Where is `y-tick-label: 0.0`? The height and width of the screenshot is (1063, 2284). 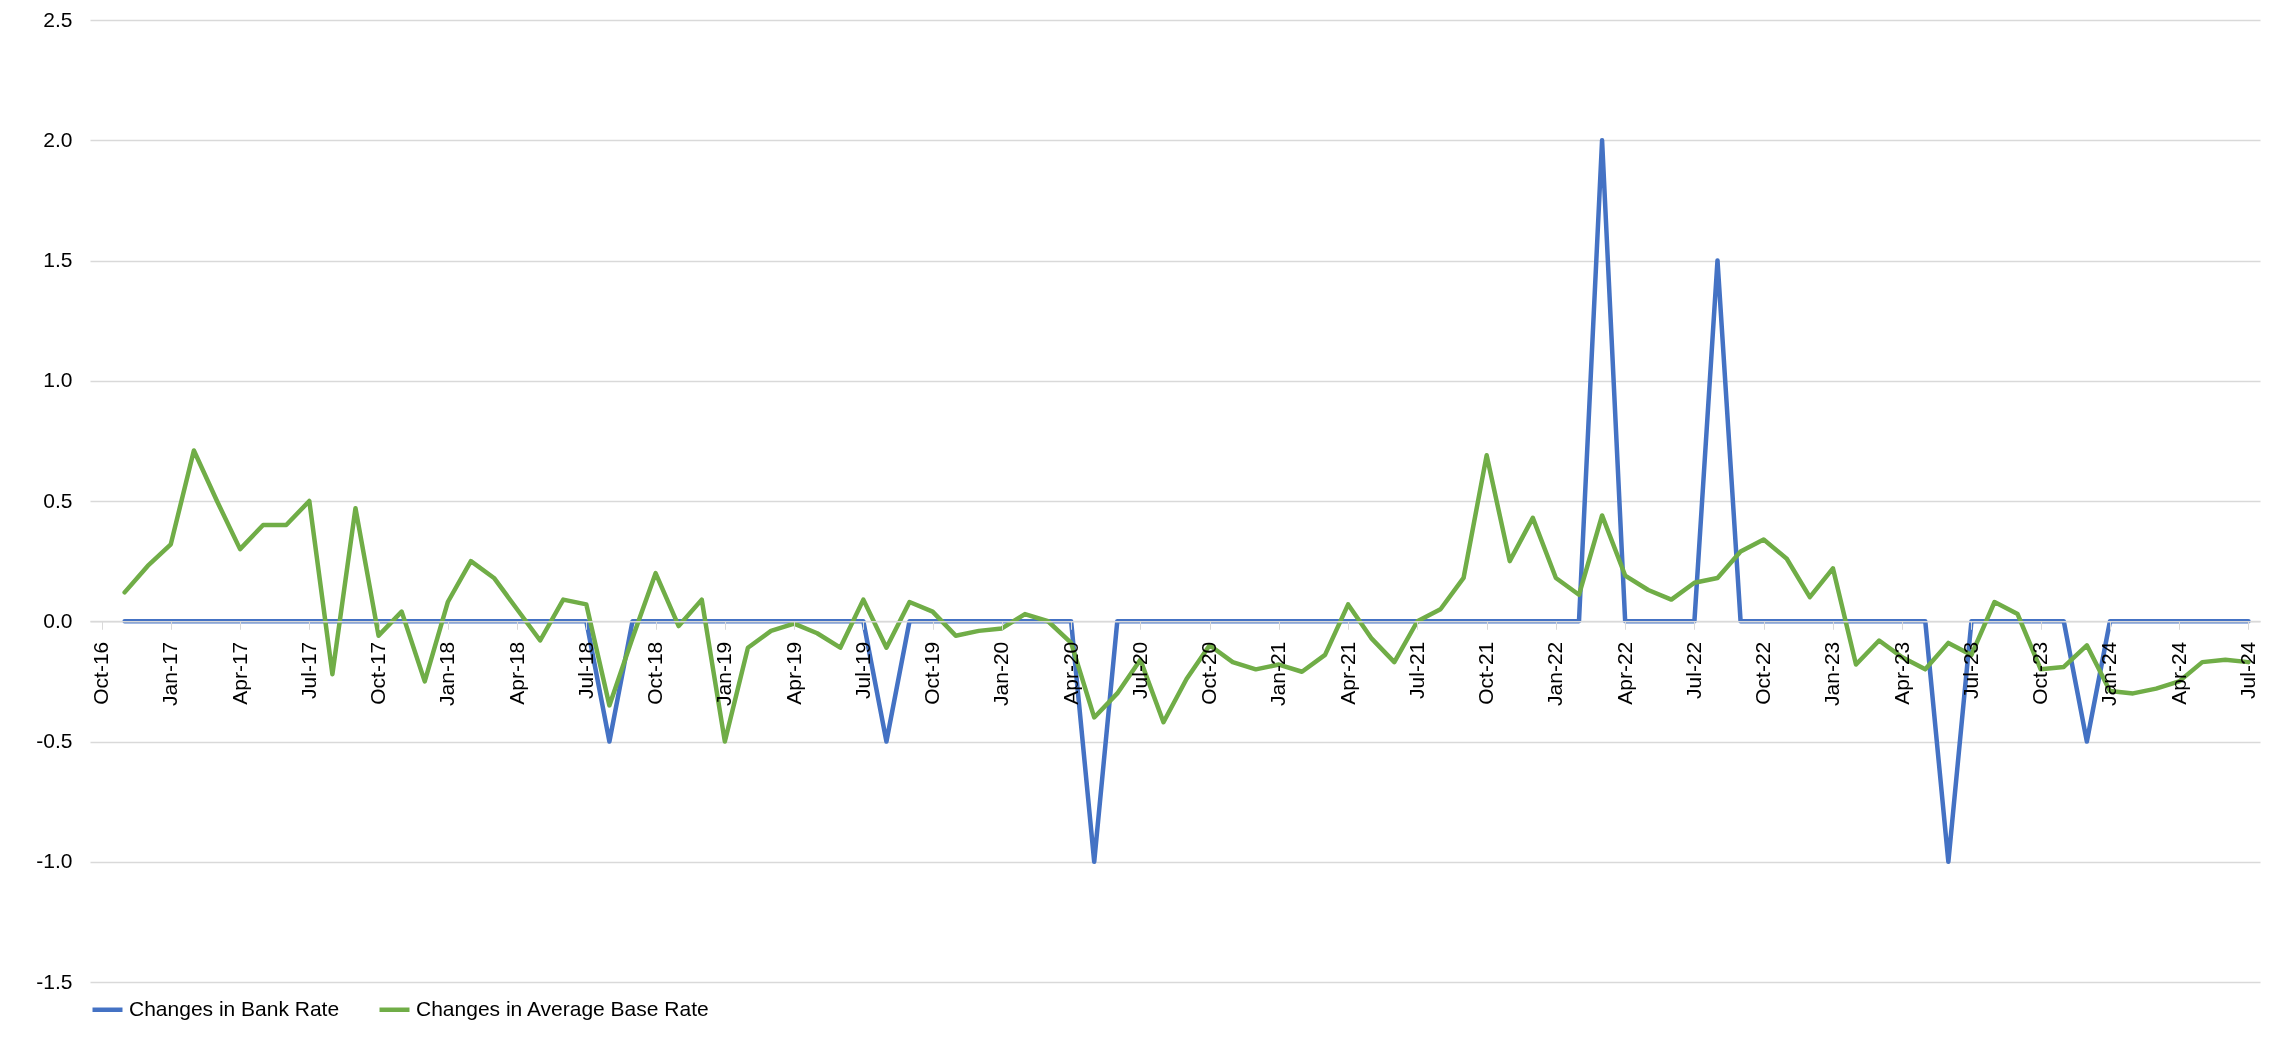
y-tick-label: 0.0 is located at coordinates (58, 620).